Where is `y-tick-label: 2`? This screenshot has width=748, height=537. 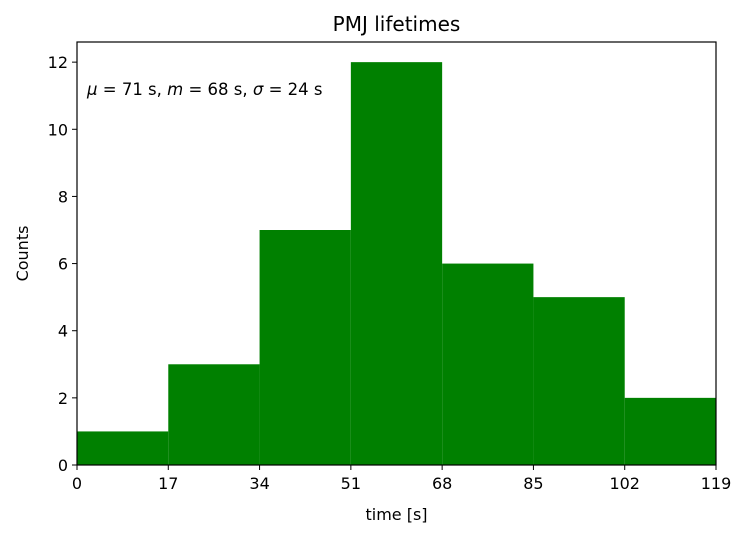 y-tick-label: 2 is located at coordinates (63, 398).